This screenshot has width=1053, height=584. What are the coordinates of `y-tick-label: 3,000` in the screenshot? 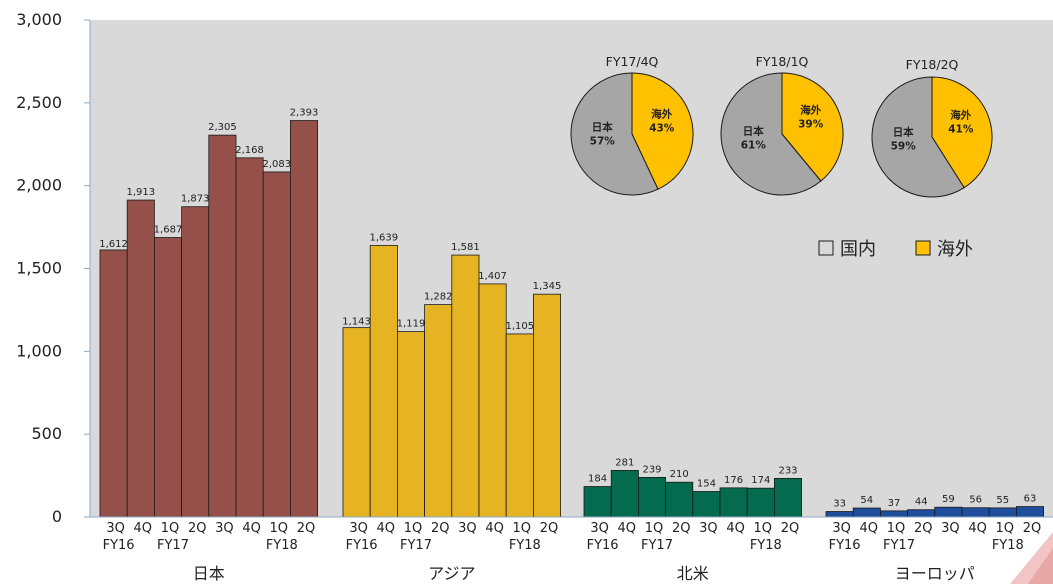 It's located at (39, 19).